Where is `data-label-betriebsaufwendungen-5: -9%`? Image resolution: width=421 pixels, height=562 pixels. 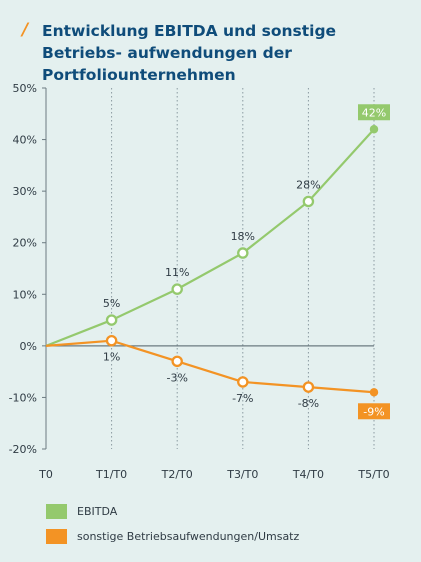 data-label-betriebsaufwendungen-5: -9% is located at coordinates (373, 411).